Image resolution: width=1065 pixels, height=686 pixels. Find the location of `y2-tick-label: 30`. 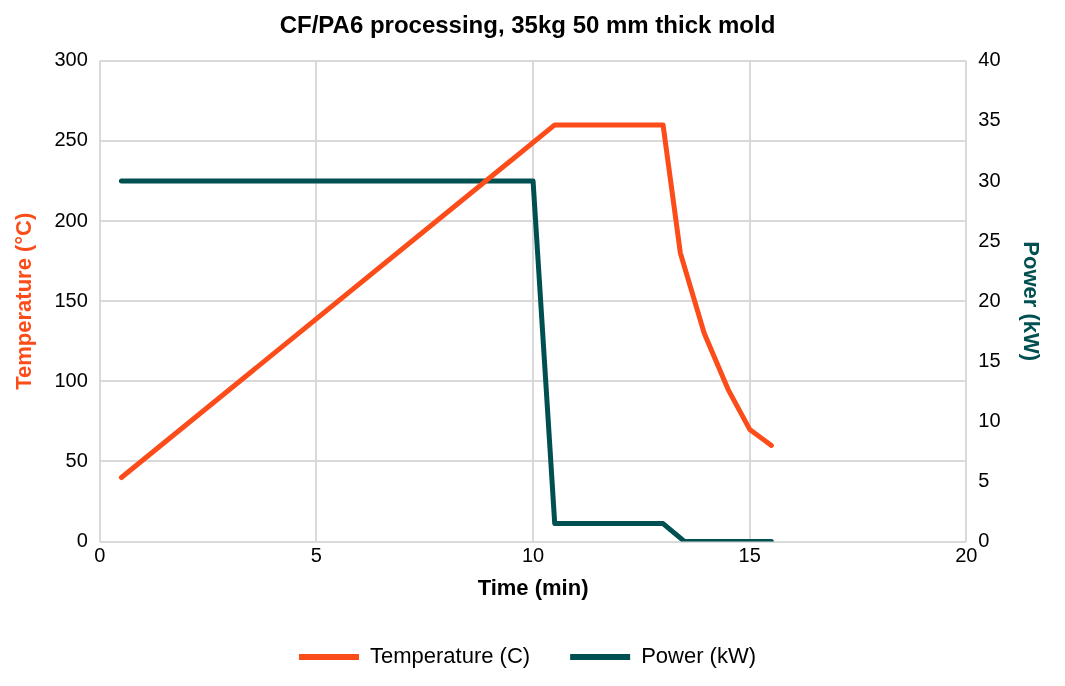

y2-tick-label: 30 is located at coordinates (989, 179).